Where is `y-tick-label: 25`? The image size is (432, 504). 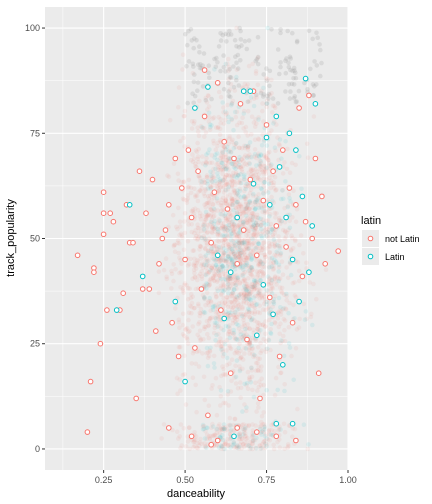 y-tick-label: 25 is located at coordinates (35, 344).